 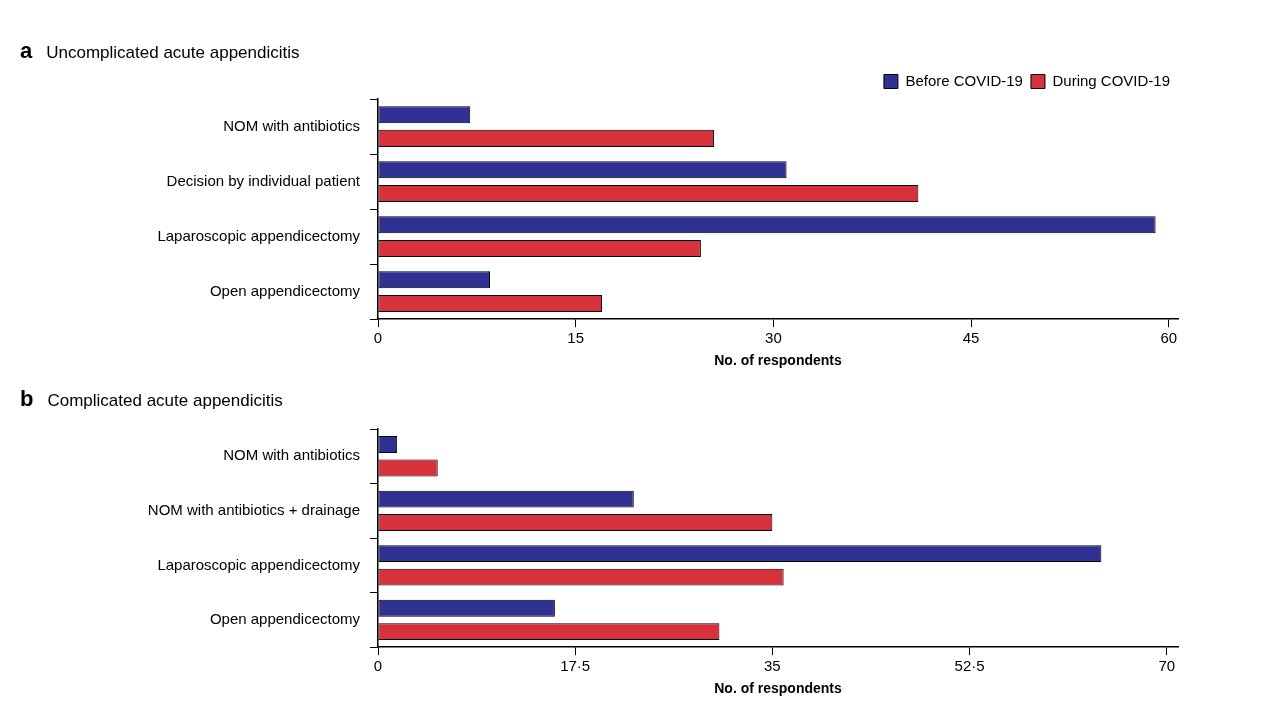 I want to click on x-tick-label: 45, so click(x=971, y=338).